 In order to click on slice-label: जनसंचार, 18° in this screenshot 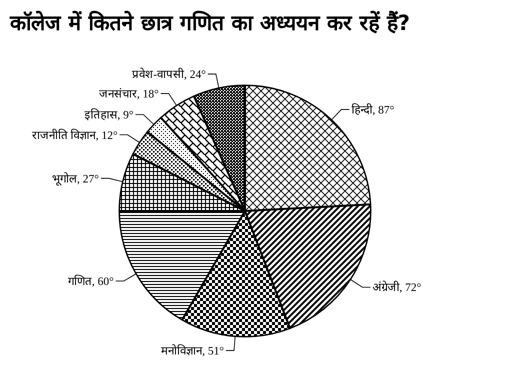, I will do `click(129, 94)`.